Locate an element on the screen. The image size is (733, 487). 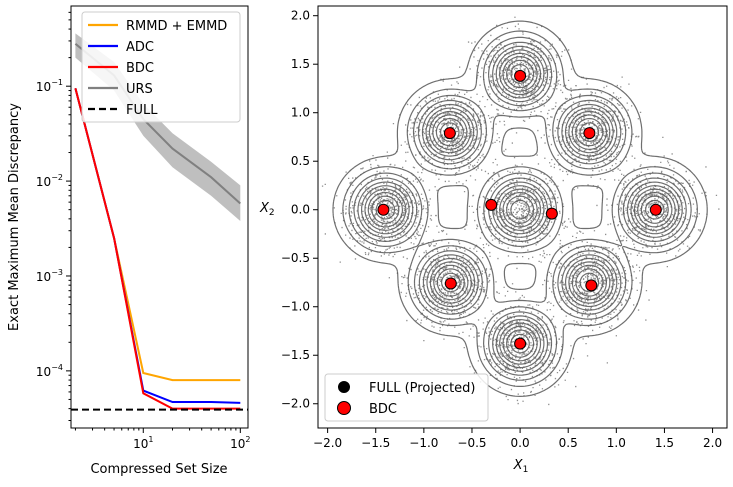
right-x-tick-label: −1.5 is located at coordinates (375, 443).